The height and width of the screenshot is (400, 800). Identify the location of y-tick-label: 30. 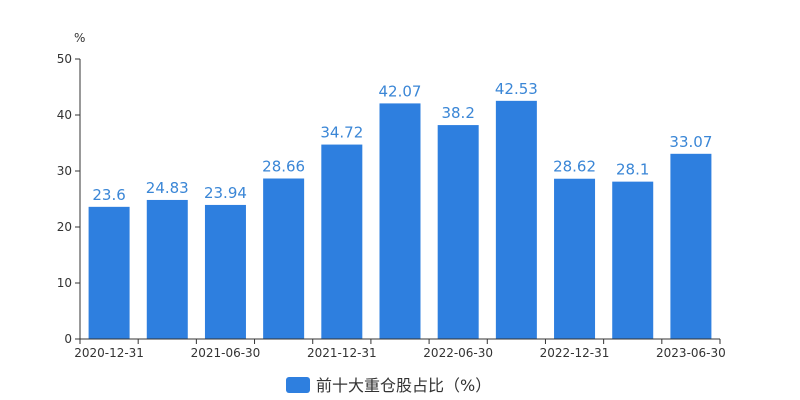
(64, 171).